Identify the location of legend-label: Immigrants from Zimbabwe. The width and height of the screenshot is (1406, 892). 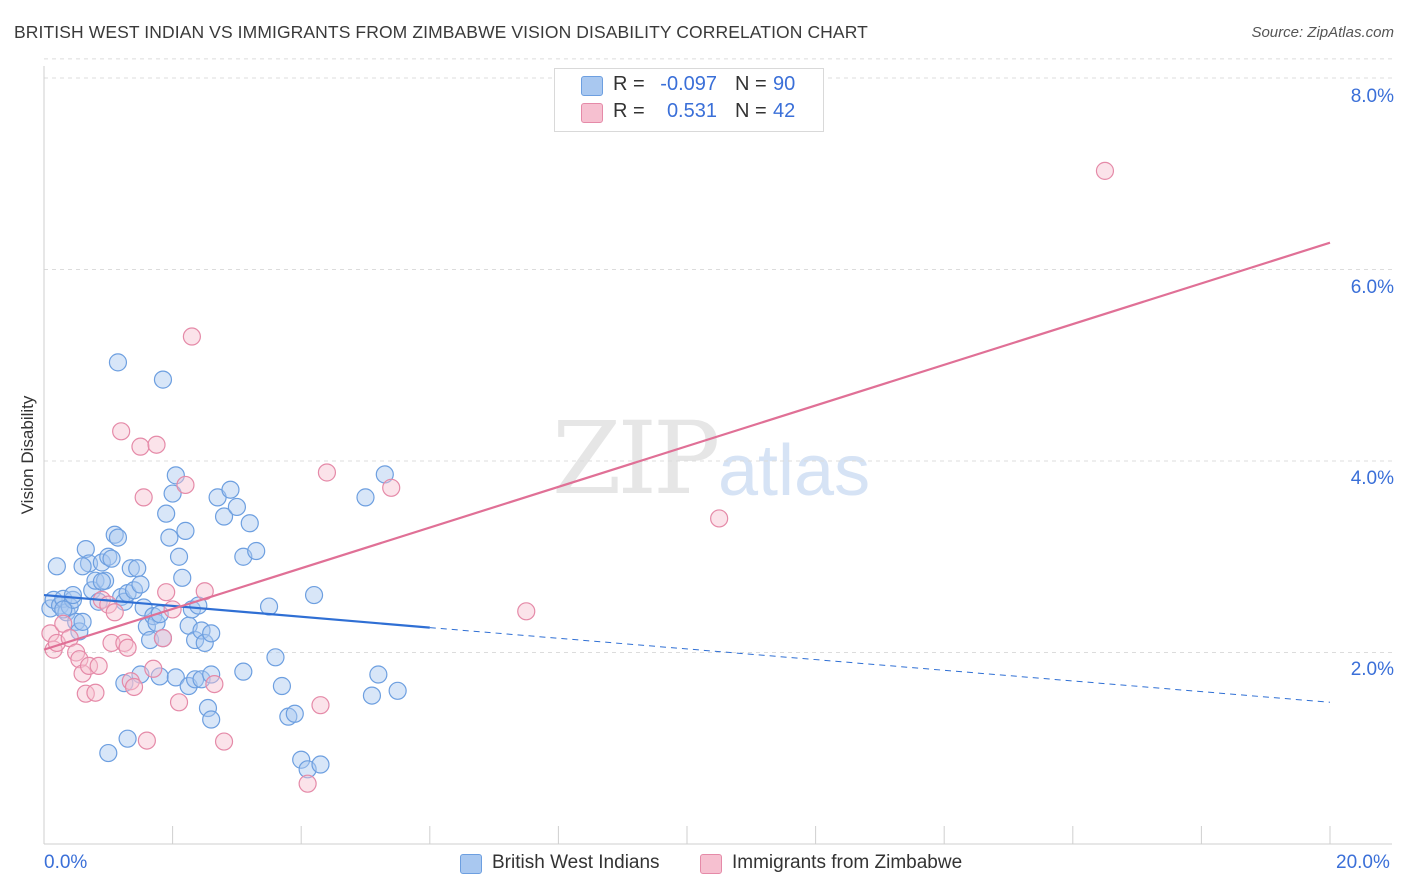
(847, 862).